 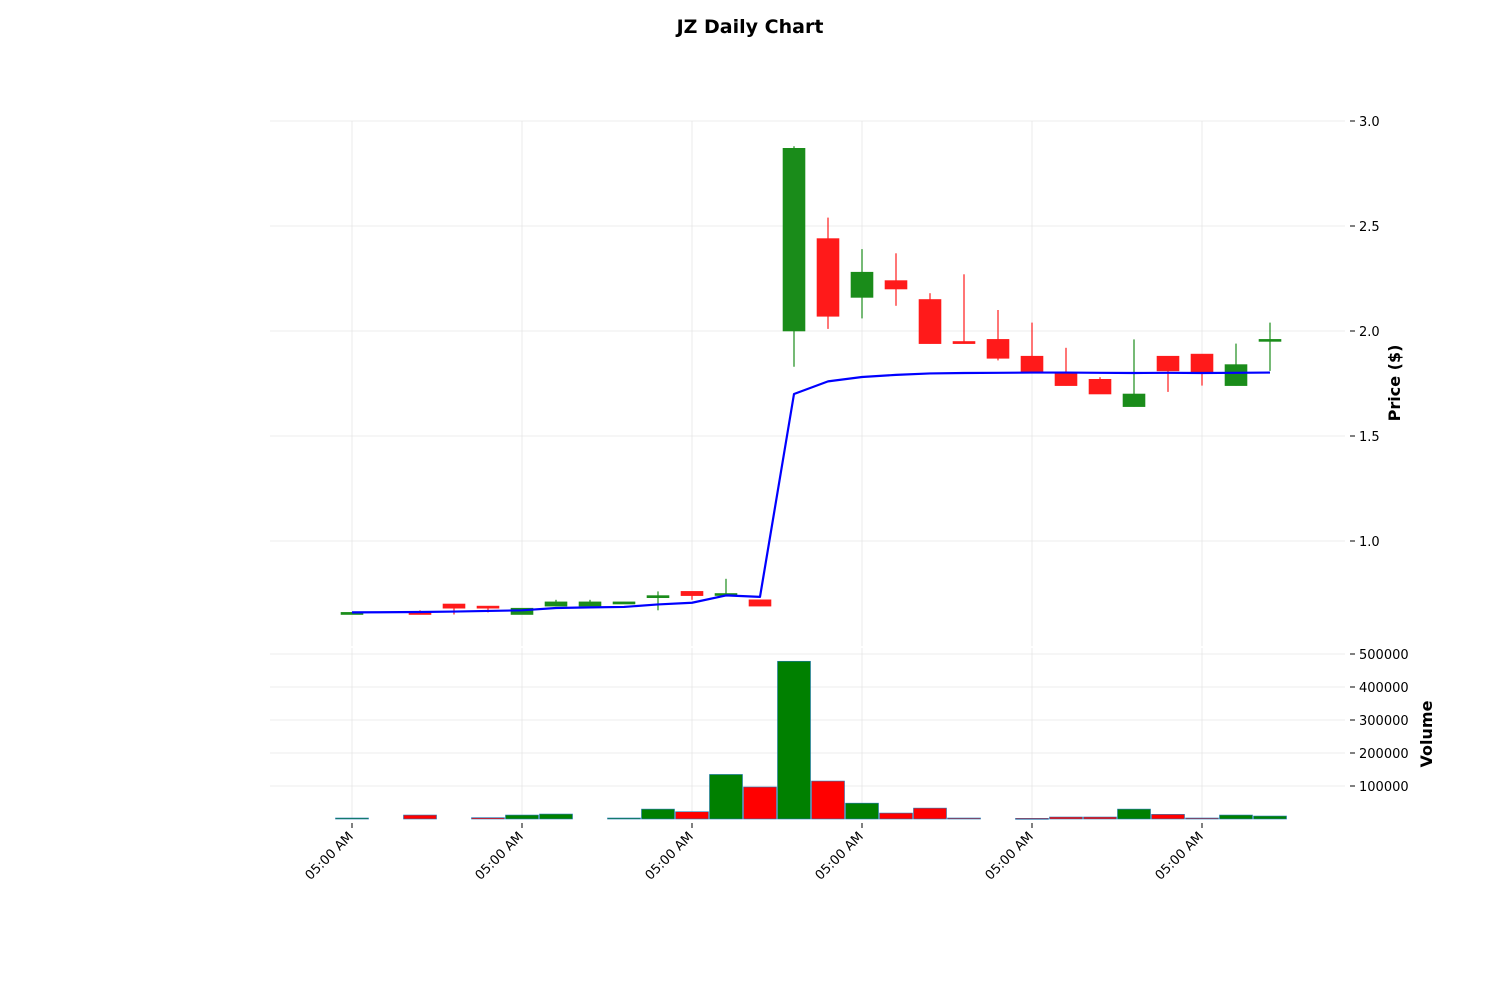 What do you see at coordinates (750, 27) in the screenshot?
I see `chart-title: JZ Daily Chart` at bounding box center [750, 27].